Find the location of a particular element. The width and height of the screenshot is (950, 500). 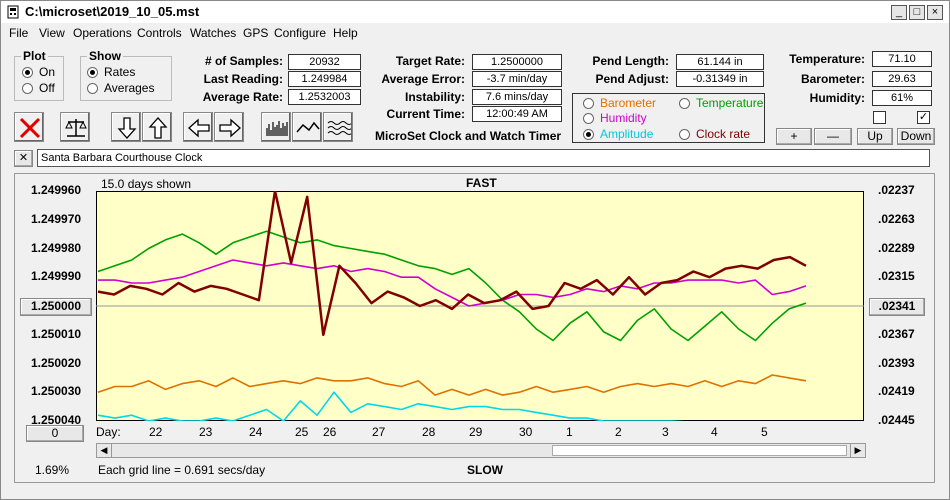

y-tick-left: 1.249980 is located at coordinates (56, 247).